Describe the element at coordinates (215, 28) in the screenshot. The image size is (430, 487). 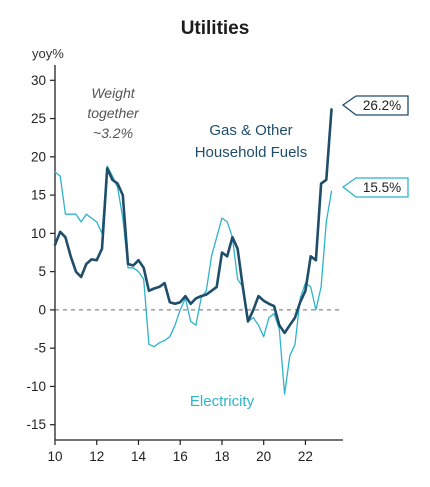
I see `chart-title: Utilities` at that location.